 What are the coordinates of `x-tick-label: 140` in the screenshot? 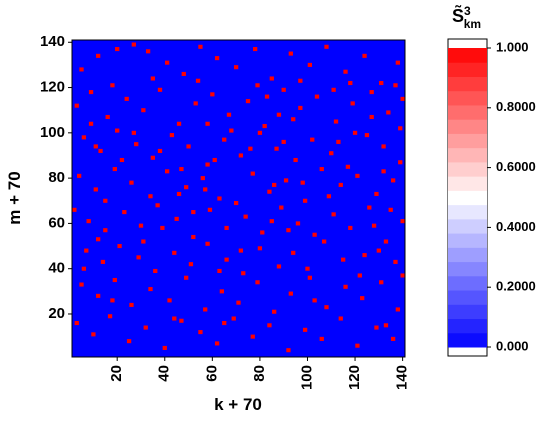 It's located at (402, 377).